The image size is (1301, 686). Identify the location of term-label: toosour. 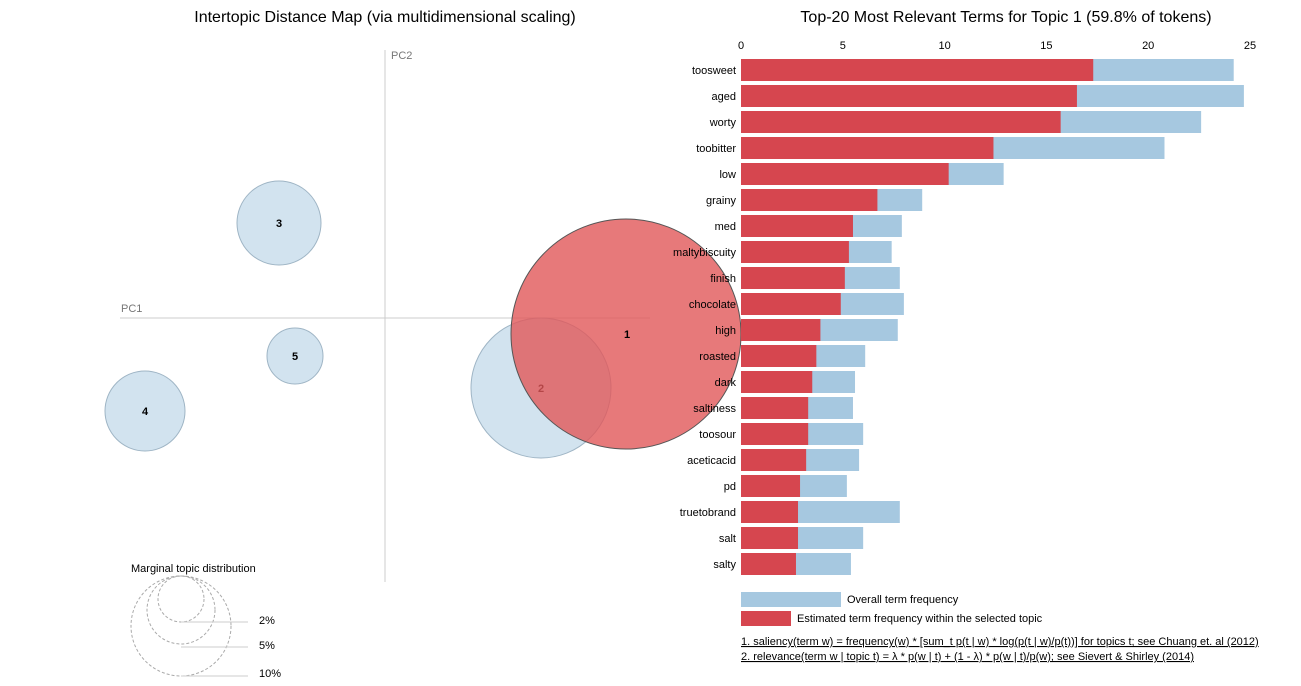
(717, 435).